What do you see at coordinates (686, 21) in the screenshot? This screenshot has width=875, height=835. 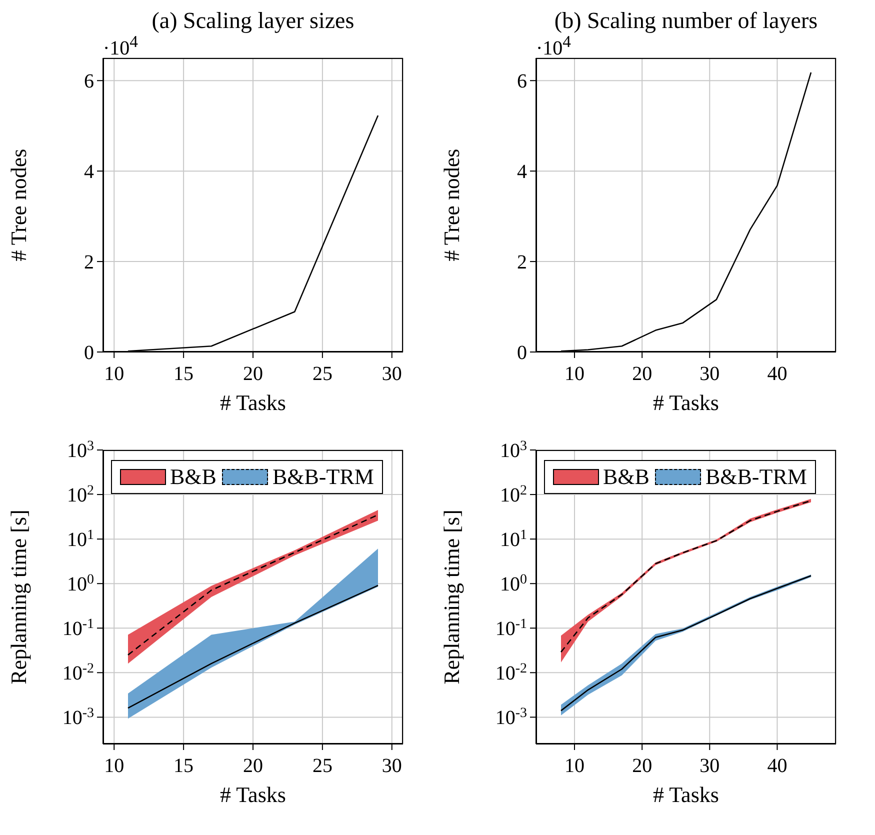 I see `chart-title: (b) Scaling number of layers` at bounding box center [686, 21].